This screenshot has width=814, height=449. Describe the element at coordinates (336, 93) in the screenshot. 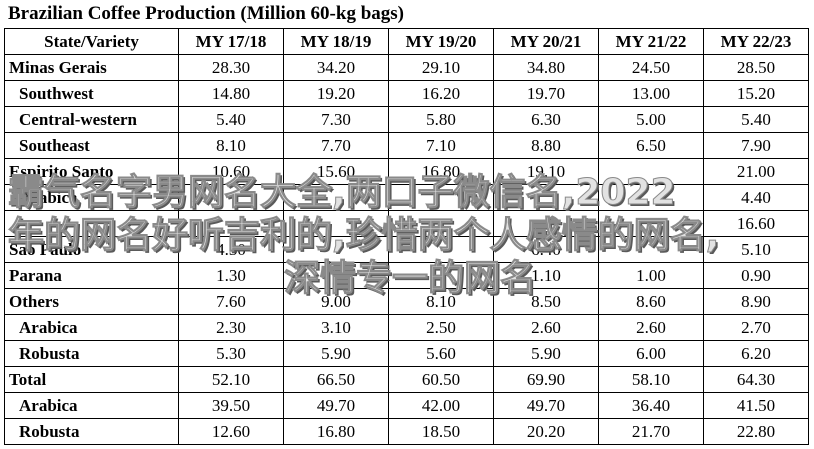

I see `table-cell-value: 19.20` at that location.